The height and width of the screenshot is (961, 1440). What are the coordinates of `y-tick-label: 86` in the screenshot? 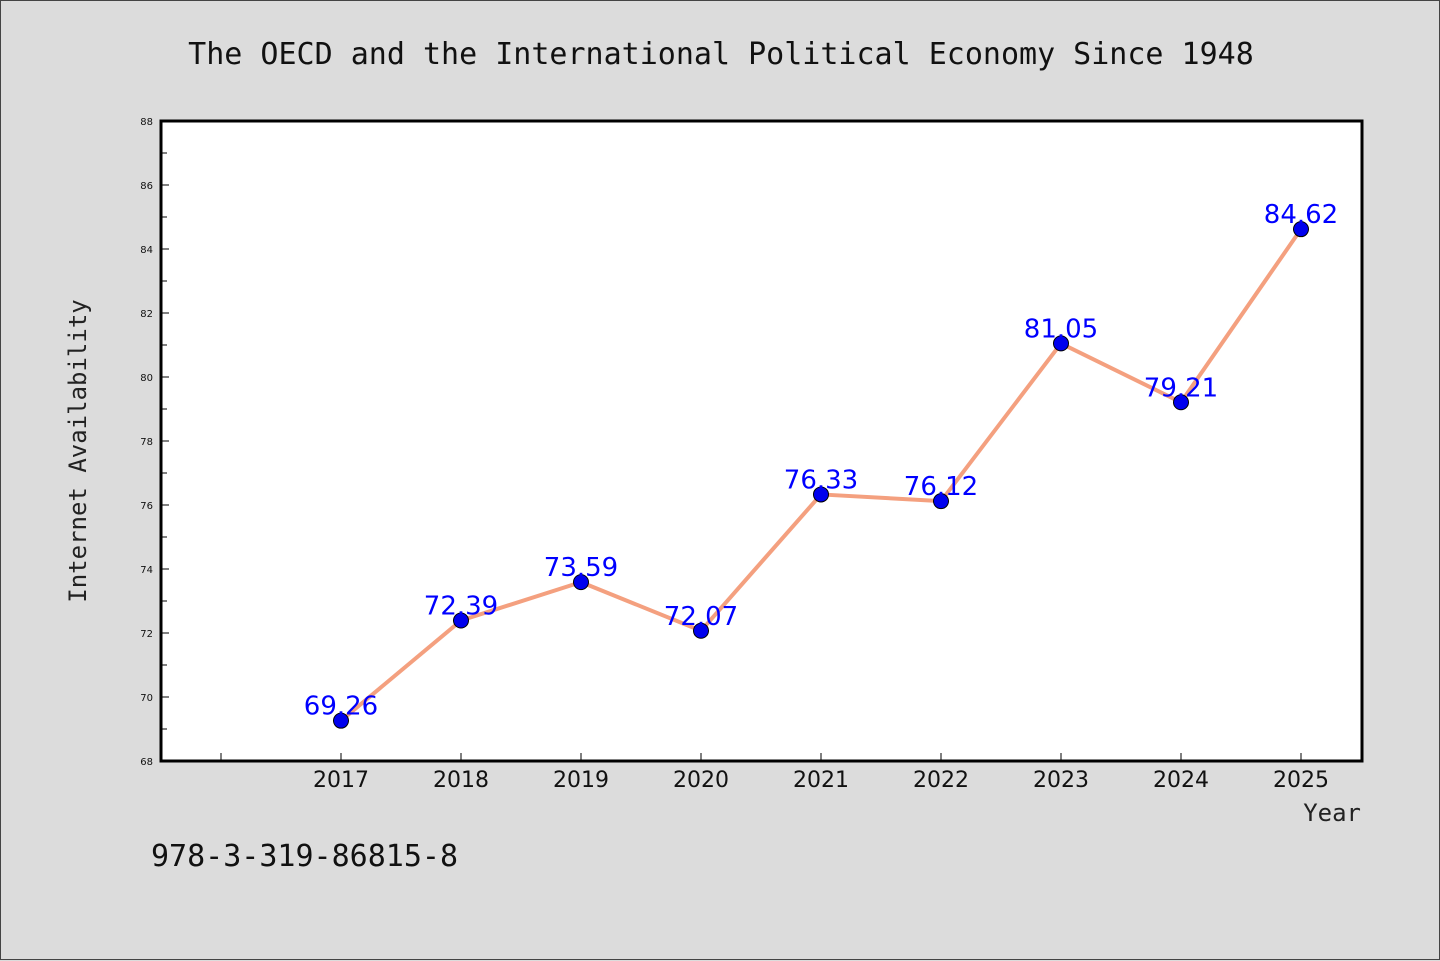 It's located at (146, 186).